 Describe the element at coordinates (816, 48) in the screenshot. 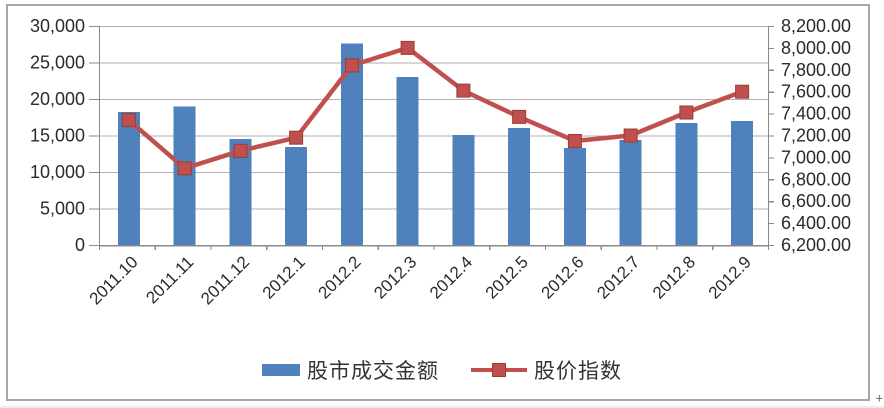

I see `right-axis-label: 8,000.00` at that location.